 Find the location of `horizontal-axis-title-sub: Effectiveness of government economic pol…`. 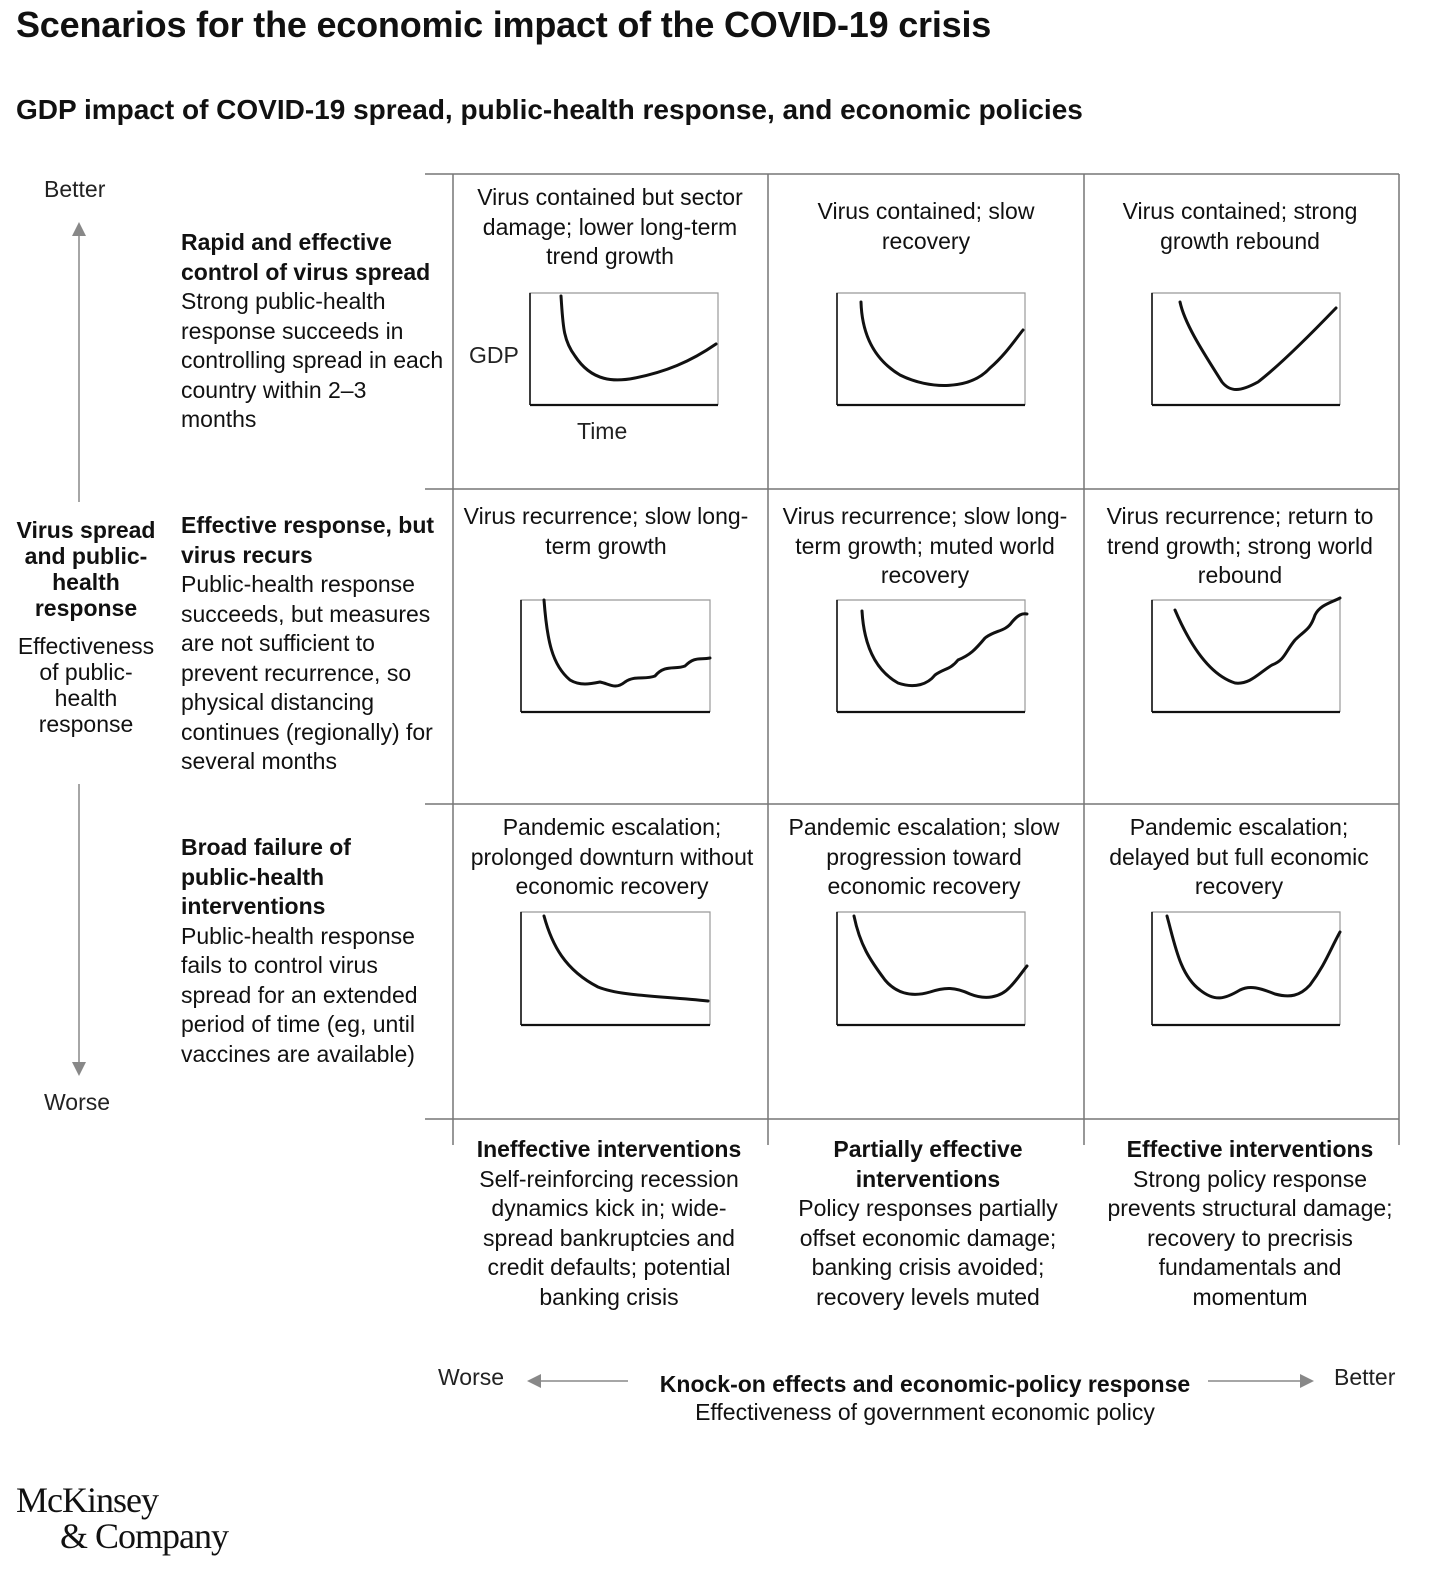

horizontal-axis-title-sub: Effectiveness of government economic pol… is located at coordinates (925, 1412).